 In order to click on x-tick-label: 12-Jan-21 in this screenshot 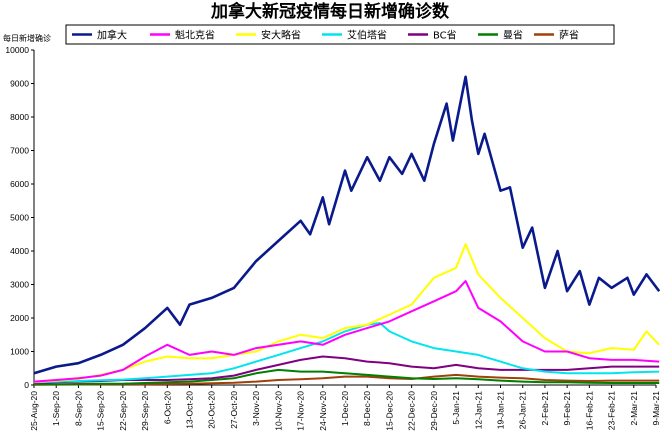, I will do `click(478, 410)`.